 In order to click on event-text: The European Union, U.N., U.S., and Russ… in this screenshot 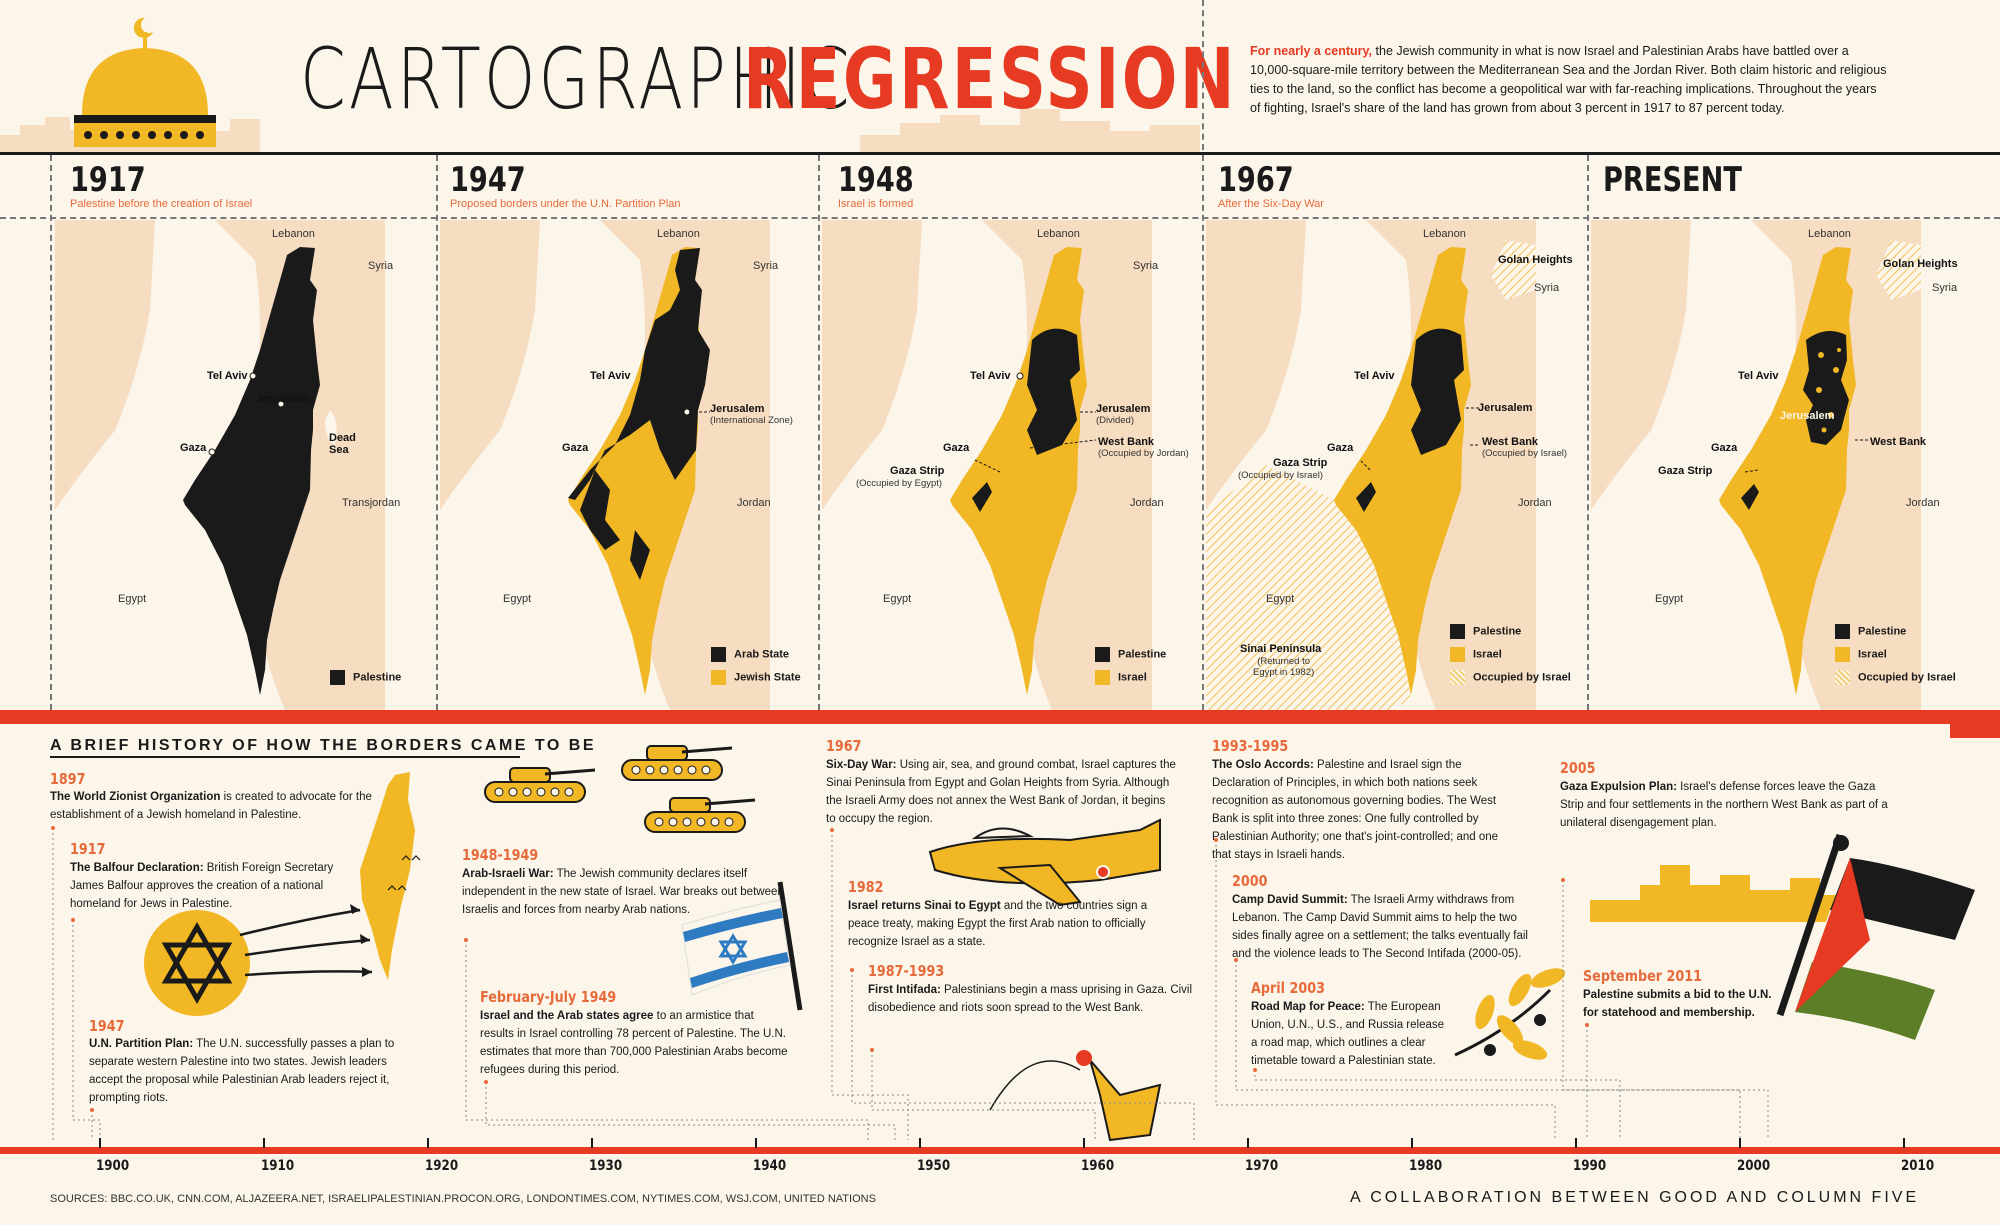, I will do `click(1348, 1034)`.